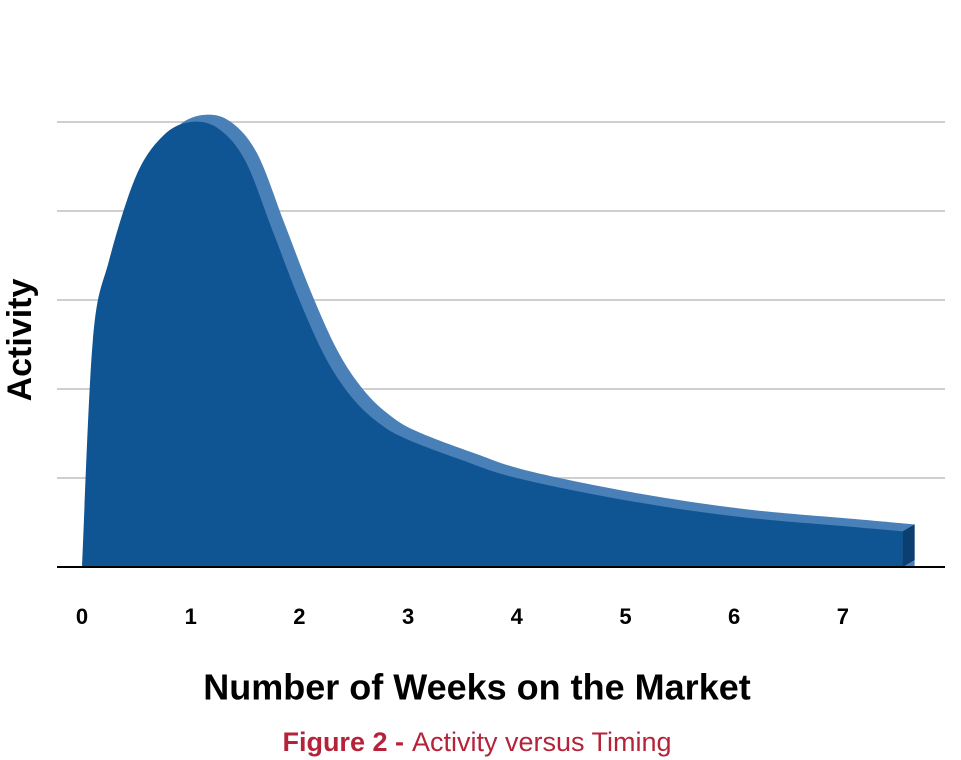 This screenshot has height=760, width=961. Describe the element at coordinates (734, 616) in the screenshot. I see `x-tick-label: 6` at that location.